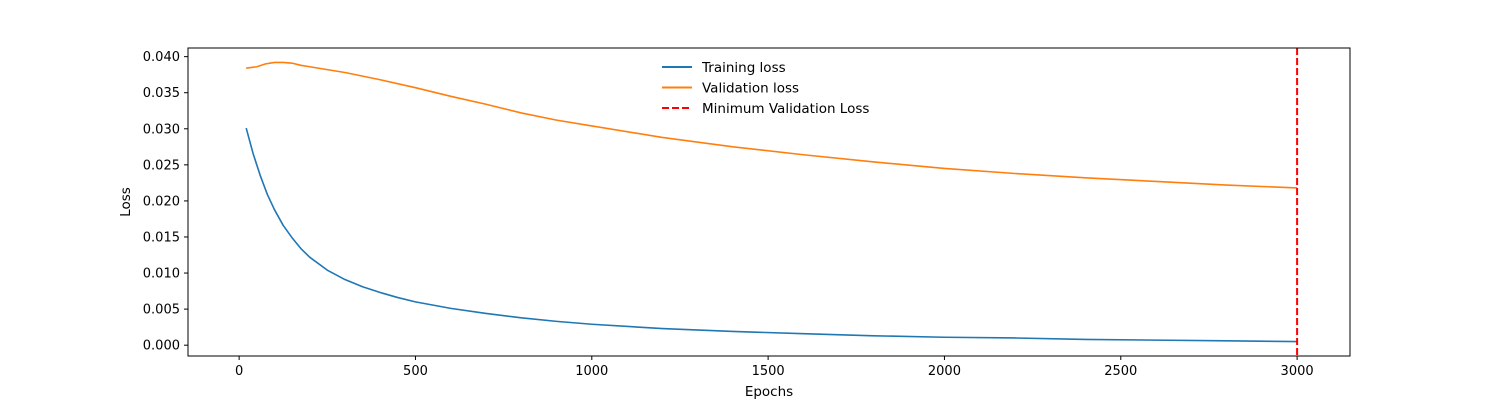 The image size is (1500, 400). Describe the element at coordinates (591, 371) in the screenshot. I see `x-tick-label: 1000` at that location.